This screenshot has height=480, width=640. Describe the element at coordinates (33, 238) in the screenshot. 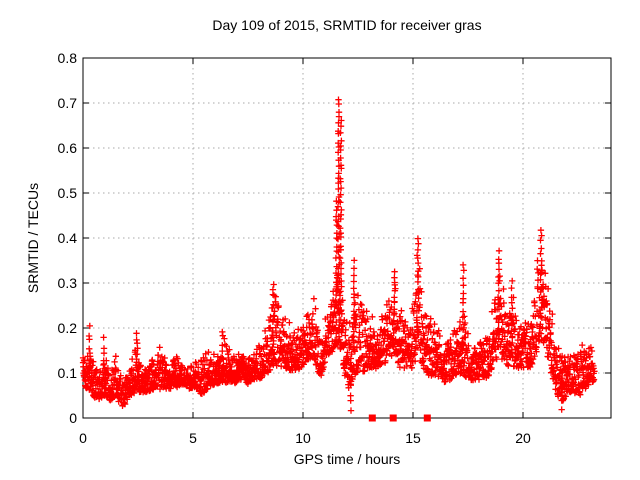

I see `y-axis-label: SRMTID / TECUs` at that location.